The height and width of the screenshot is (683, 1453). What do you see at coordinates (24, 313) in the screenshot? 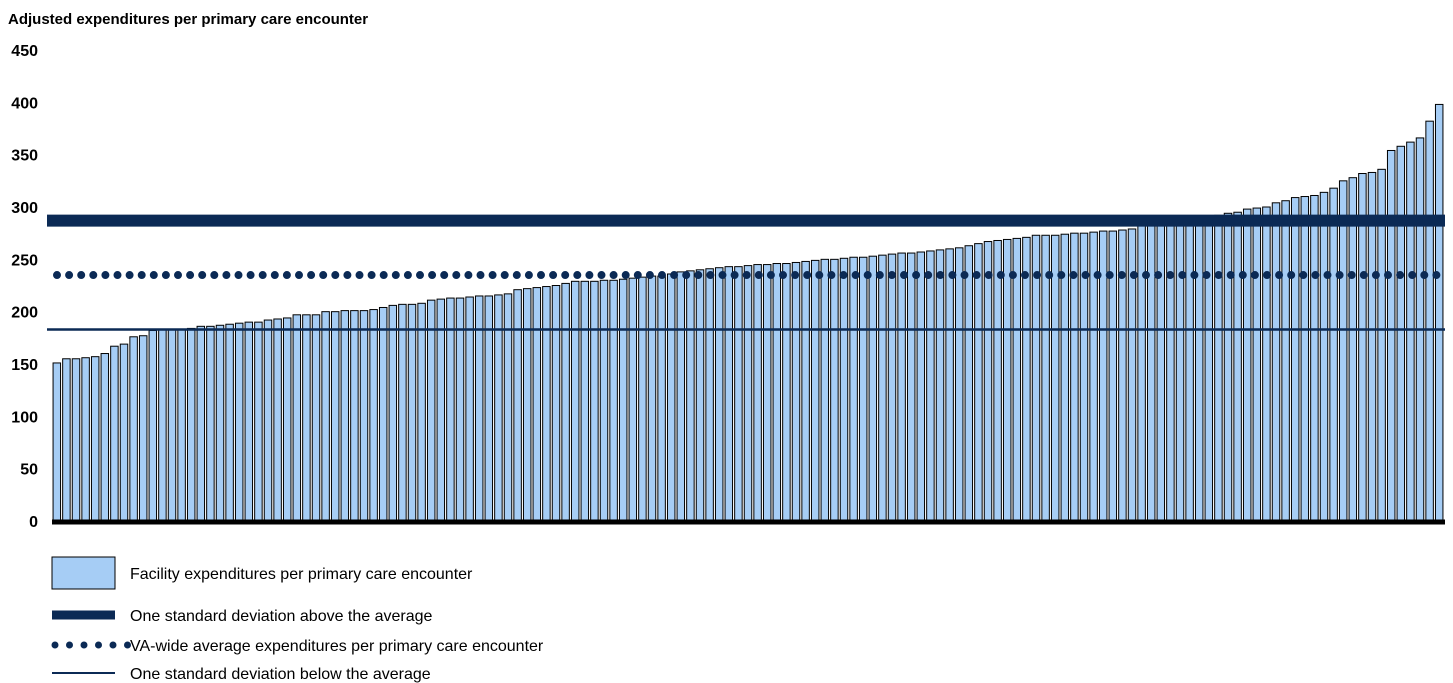
I see `y-tick-label: 200` at bounding box center [24, 313].